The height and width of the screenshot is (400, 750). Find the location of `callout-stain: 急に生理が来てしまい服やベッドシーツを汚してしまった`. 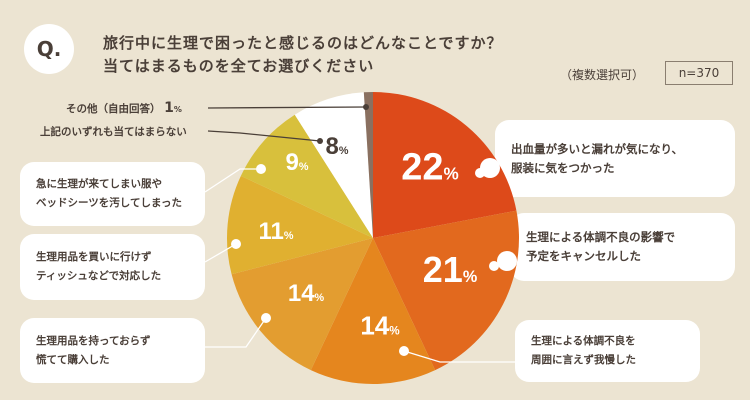

callout-stain: 急に生理が来てしまい服やベッドシーツを汚してしまった is located at coordinates (112, 194).